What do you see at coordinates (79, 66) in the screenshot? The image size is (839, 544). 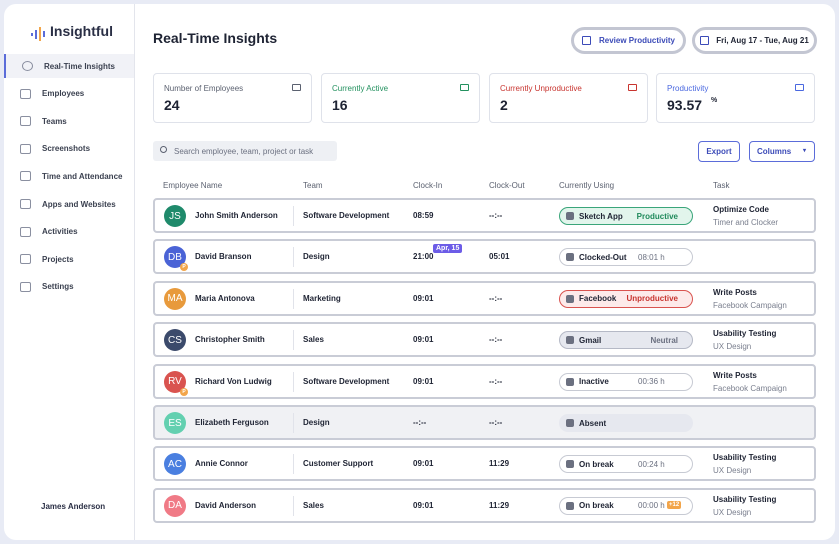 I see `nav-label: Real-Time Insights` at bounding box center [79, 66].